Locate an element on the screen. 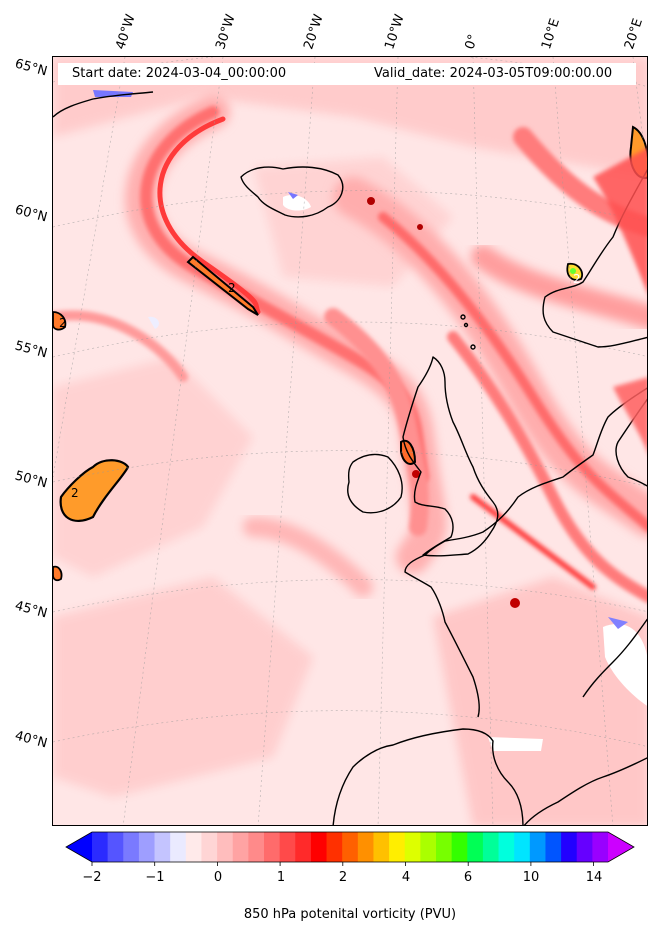  lon-label-20e: 20°E is located at coordinates (634, 34).